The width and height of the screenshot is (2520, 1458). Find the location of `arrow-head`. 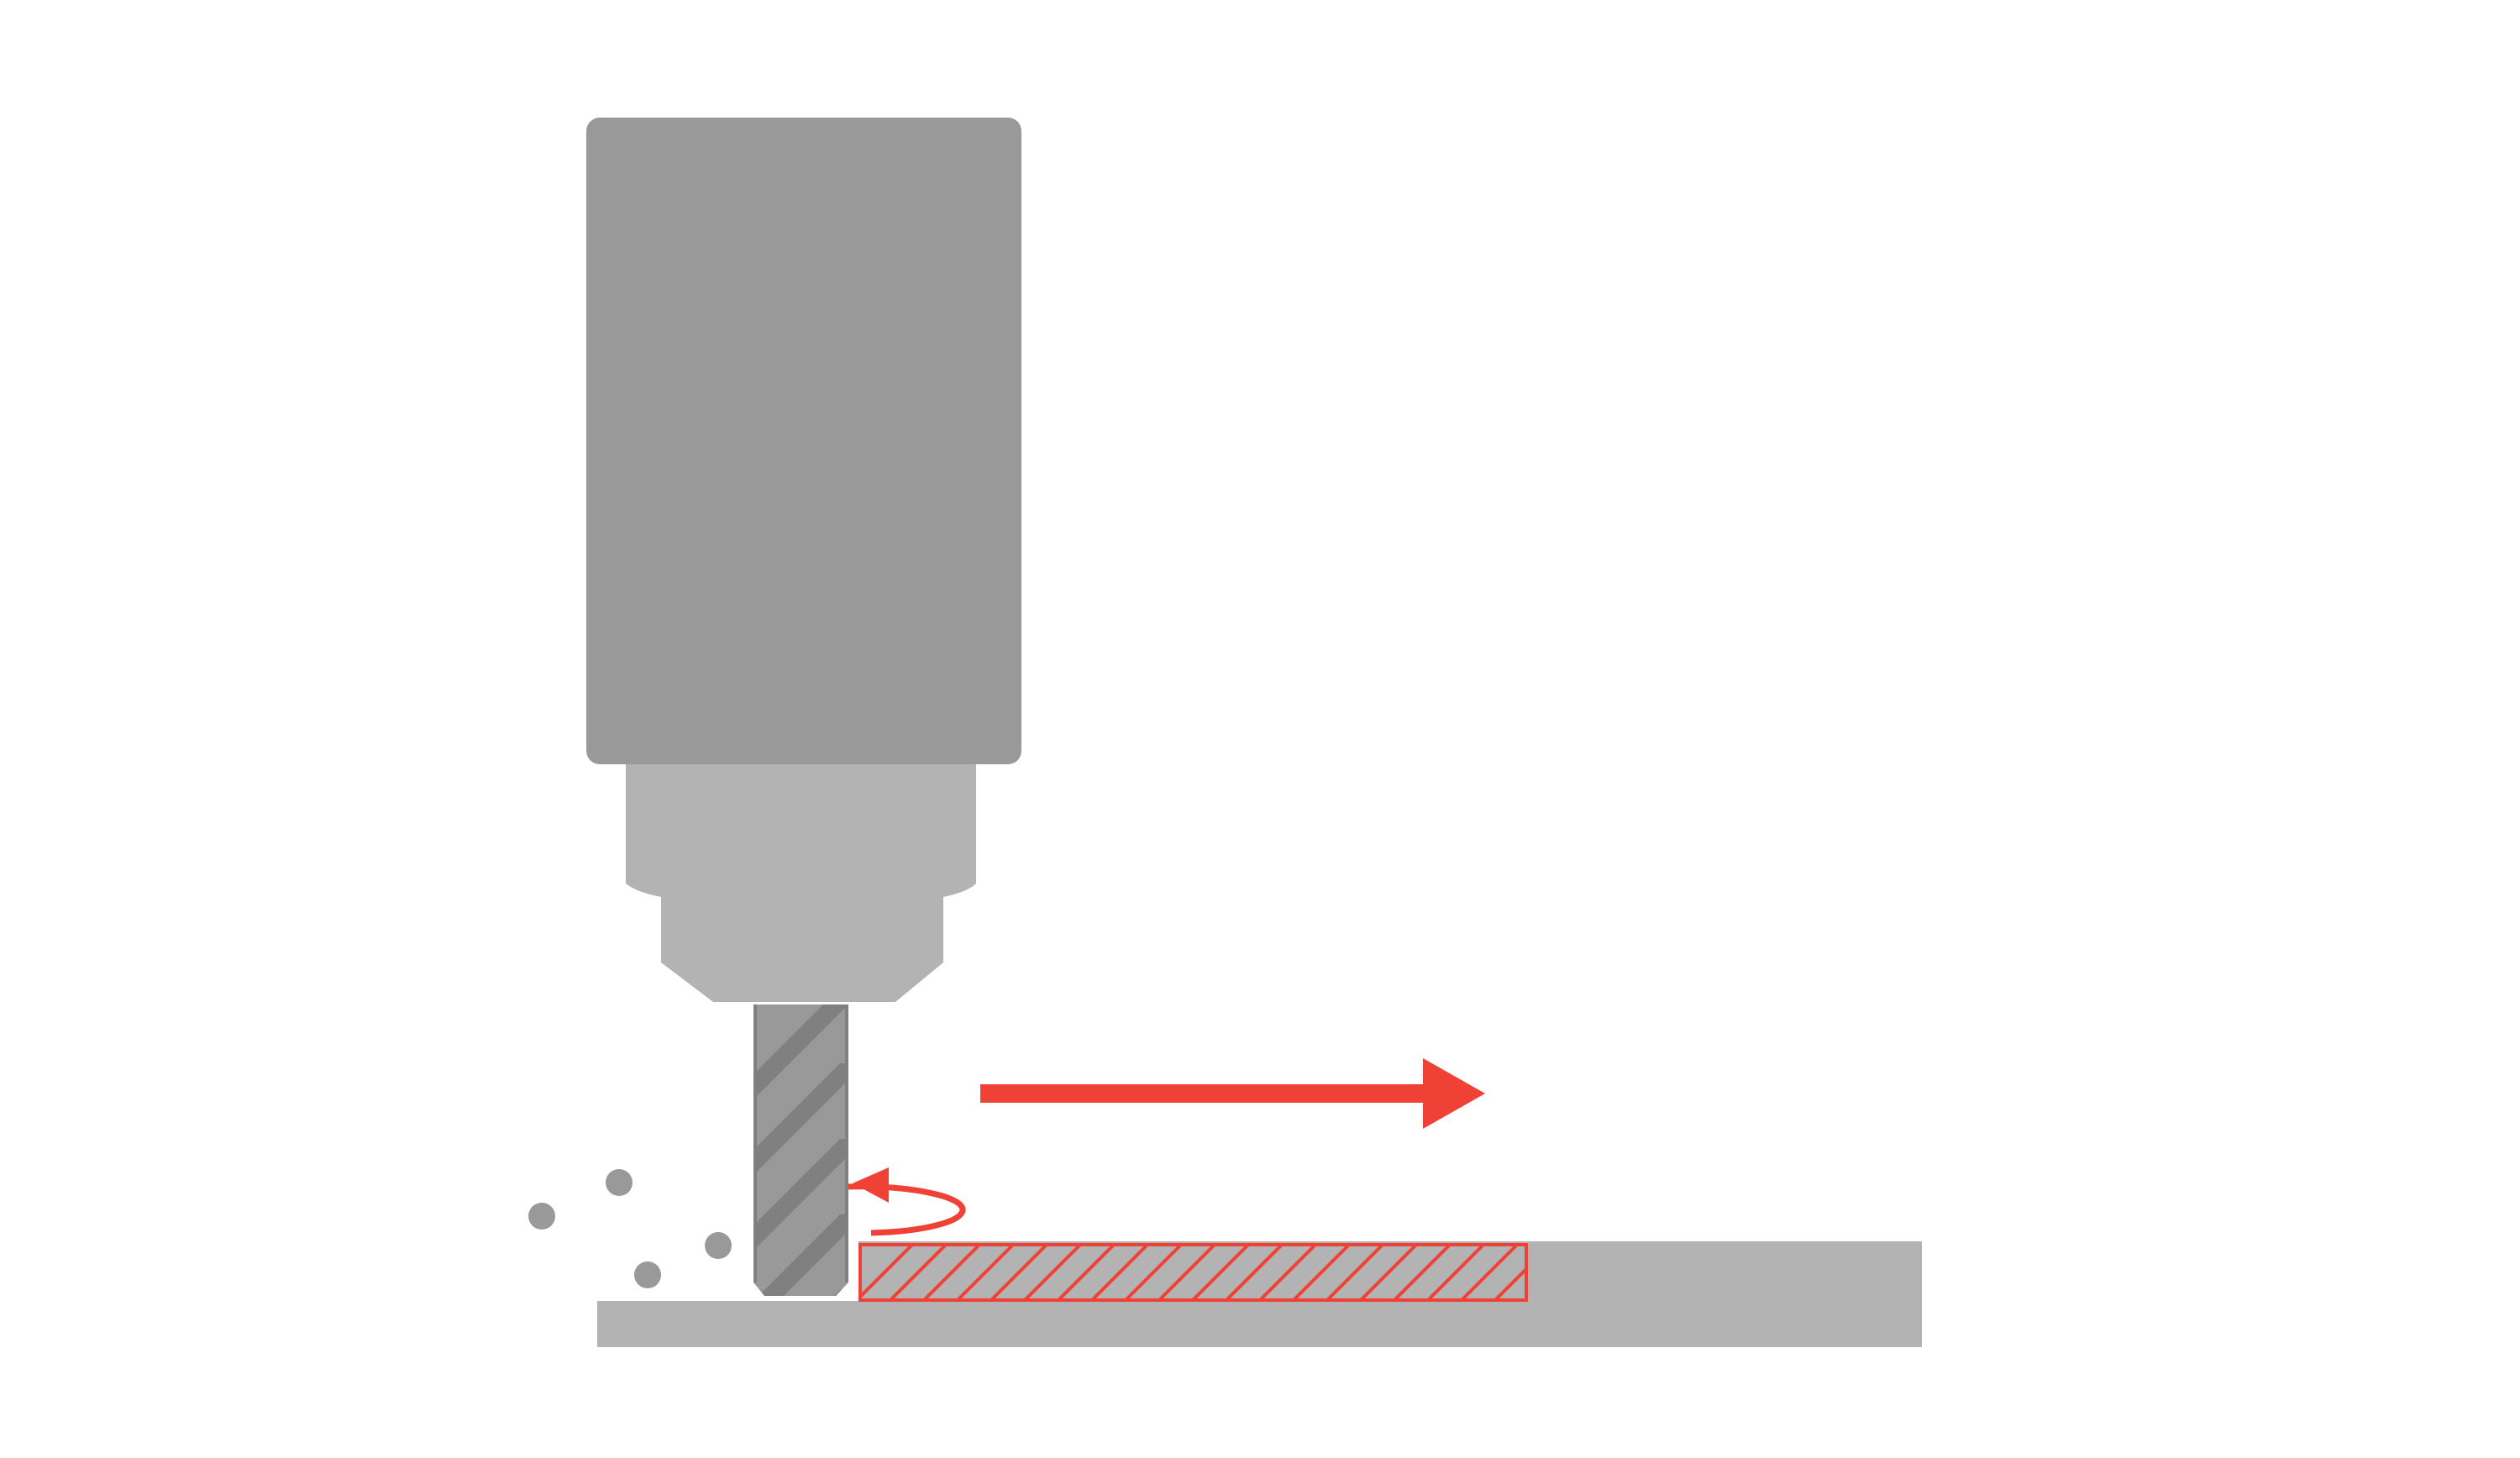

arrow-head is located at coordinates (1454, 1093).